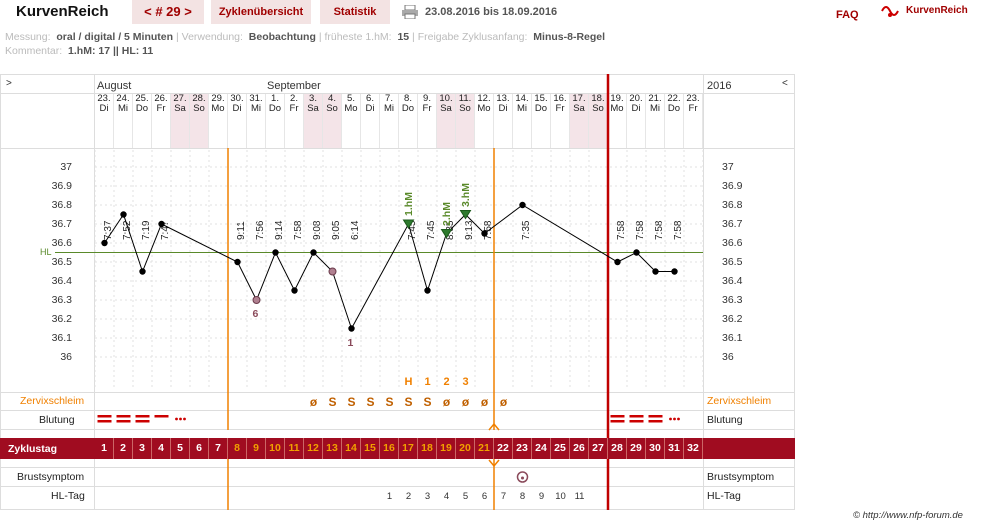  I want to click on cycle-day: 31, so click(674, 448).